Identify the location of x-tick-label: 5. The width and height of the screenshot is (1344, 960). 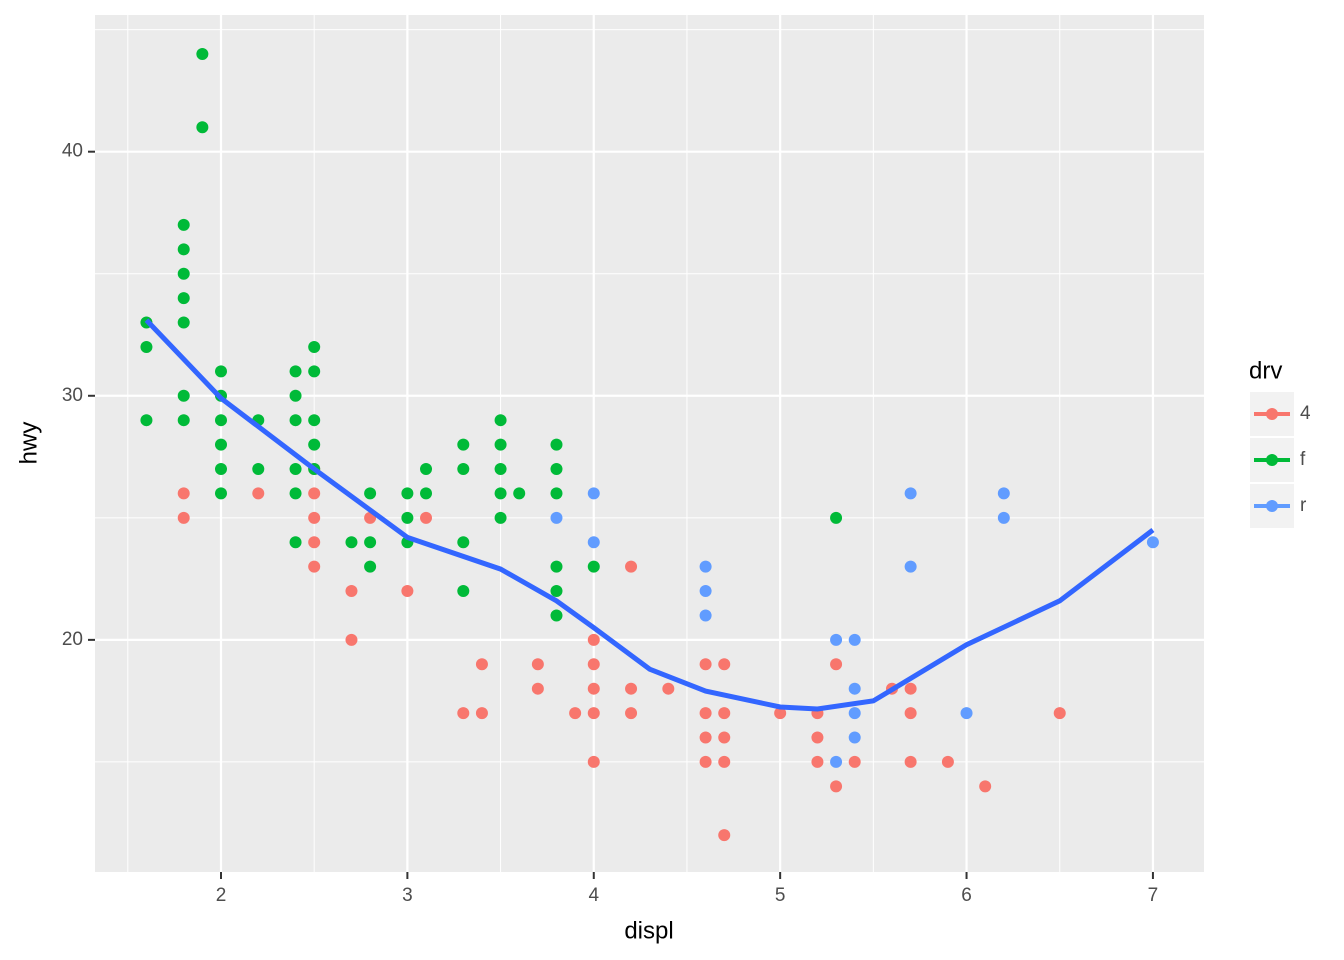
(780, 895).